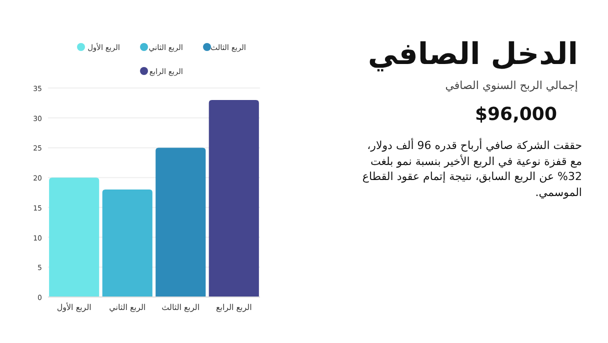 This screenshot has height=343, width=608. Describe the element at coordinates (127, 307) in the screenshot. I see `x-tick-label: الربع الثاني` at that location.